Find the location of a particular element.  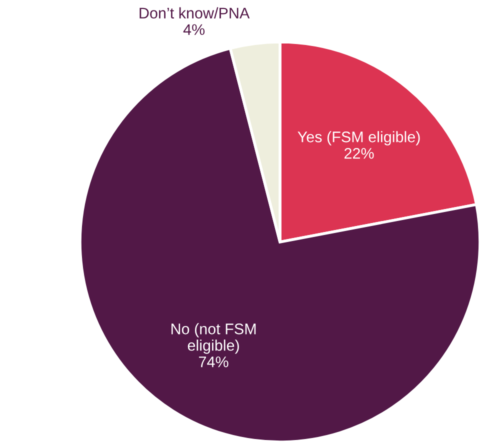

slice-label: No (not FSM eligible) is located at coordinates (214, 338).